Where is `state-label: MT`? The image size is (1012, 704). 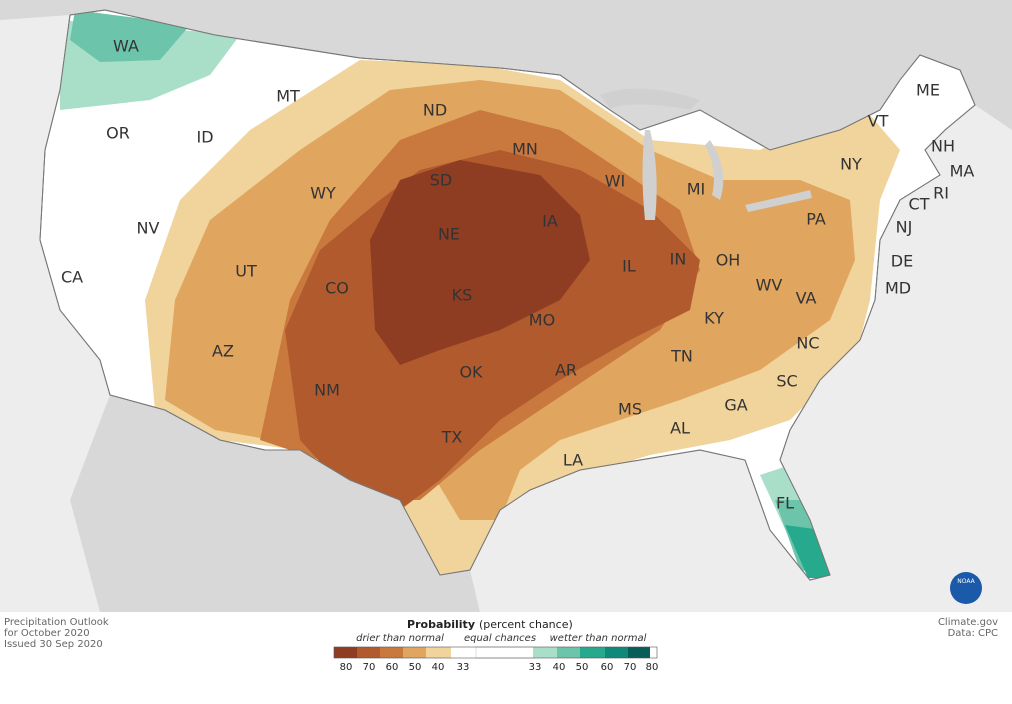 state-label: MT is located at coordinates (288, 96).